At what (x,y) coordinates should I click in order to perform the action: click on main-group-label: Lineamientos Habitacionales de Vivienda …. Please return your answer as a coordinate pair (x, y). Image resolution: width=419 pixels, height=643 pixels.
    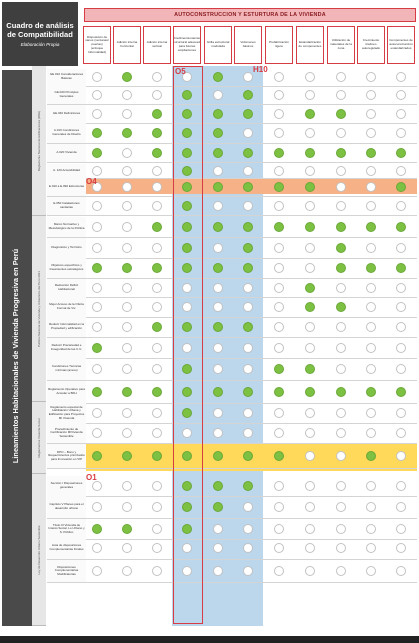
    Looking at the image, I should click on (15, 356).